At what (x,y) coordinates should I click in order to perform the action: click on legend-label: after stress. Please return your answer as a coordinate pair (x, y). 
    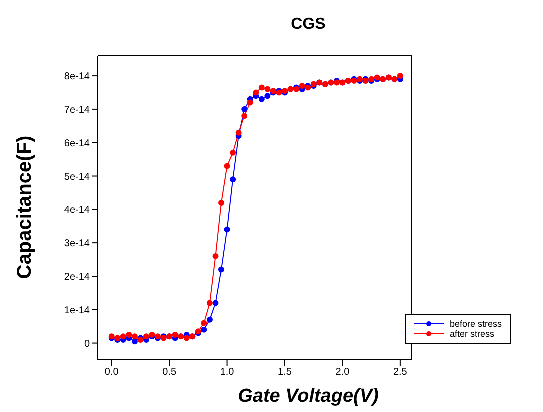
    Looking at the image, I should click on (472, 334).